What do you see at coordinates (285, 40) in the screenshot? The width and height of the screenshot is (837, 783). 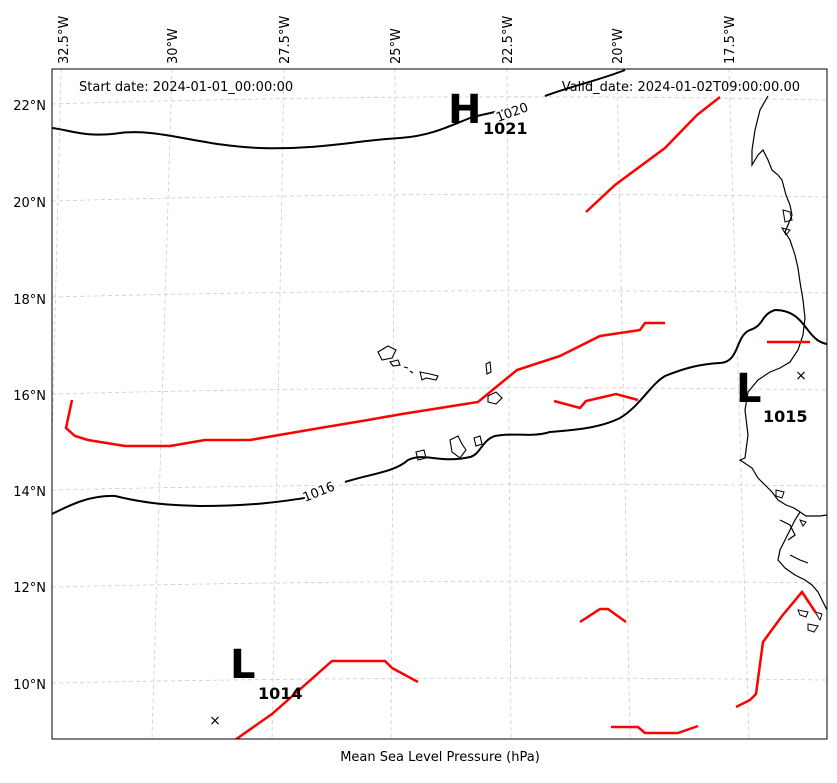 I see `lon-tick-label: 27.5°W` at bounding box center [285, 40].